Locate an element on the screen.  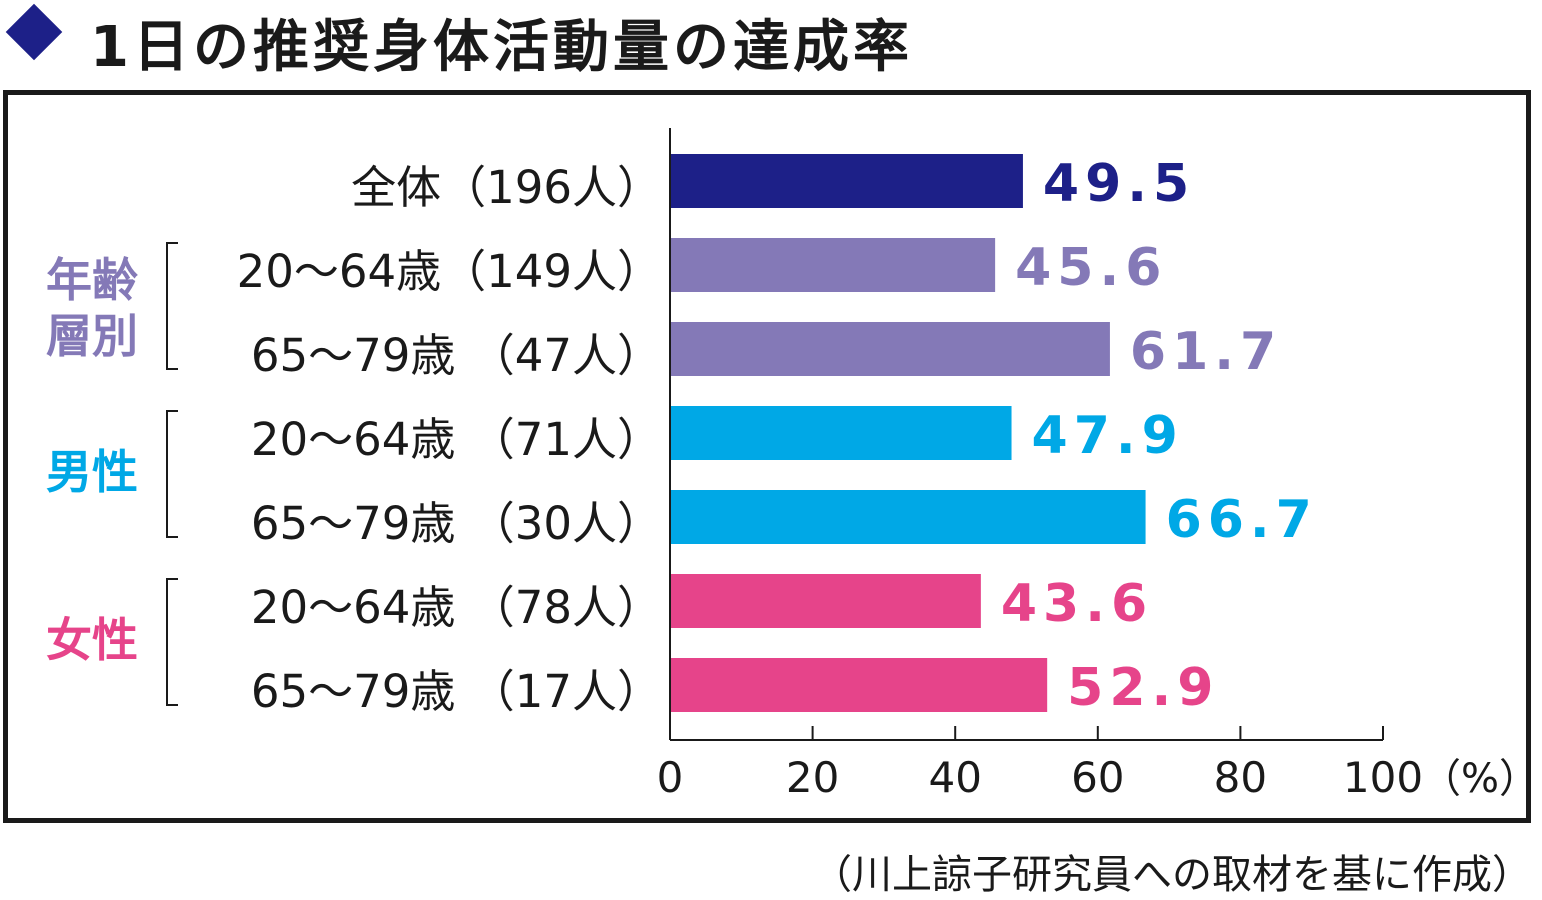
category-label: 全体（196人） is located at coordinates (506, 187).